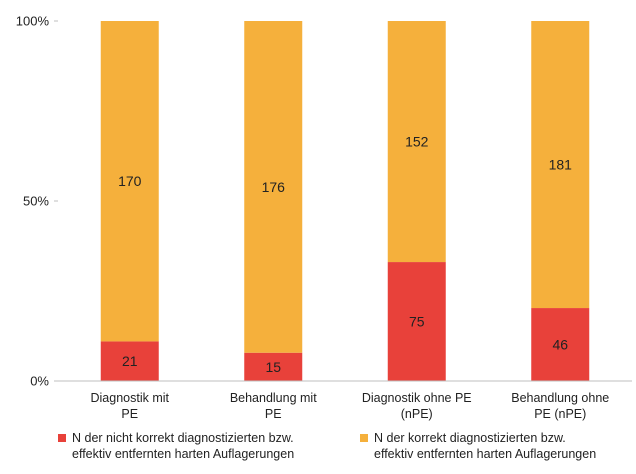 This screenshot has width=636, height=474. I want to click on x-tick-label: Diagnostik ohne PE (nPE), so click(417, 406).